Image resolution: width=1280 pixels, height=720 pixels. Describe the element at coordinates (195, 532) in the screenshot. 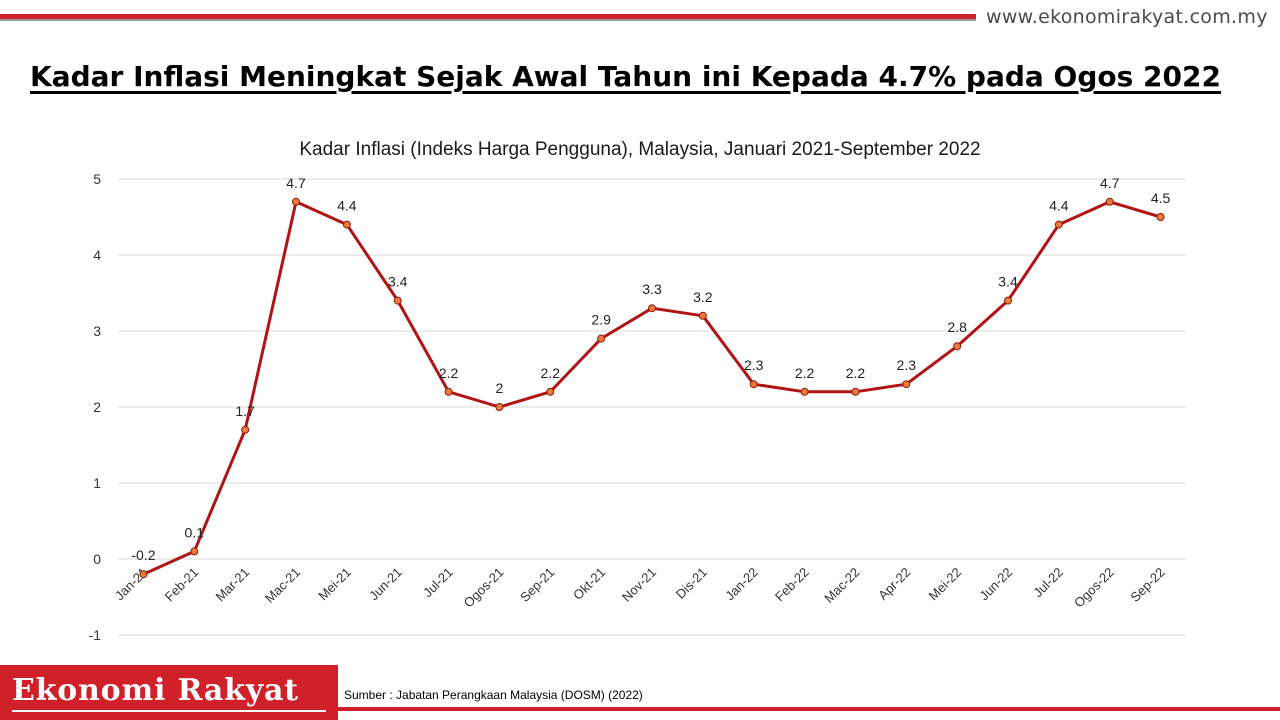

I see `data-label: 0.1` at that location.